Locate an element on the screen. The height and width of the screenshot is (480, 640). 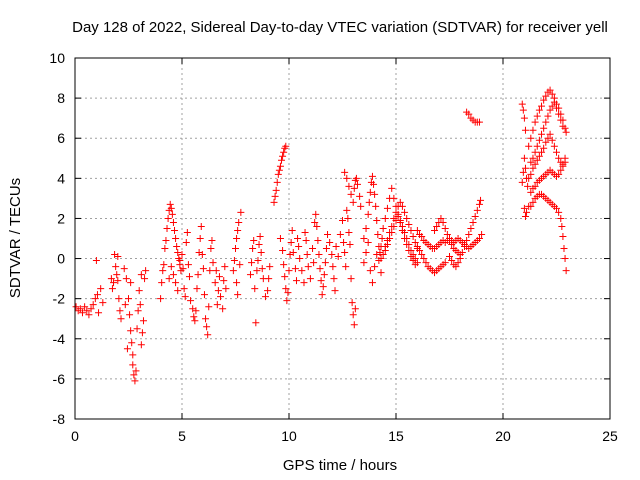
y-tick-label: 0 is located at coordinates (61, 259).